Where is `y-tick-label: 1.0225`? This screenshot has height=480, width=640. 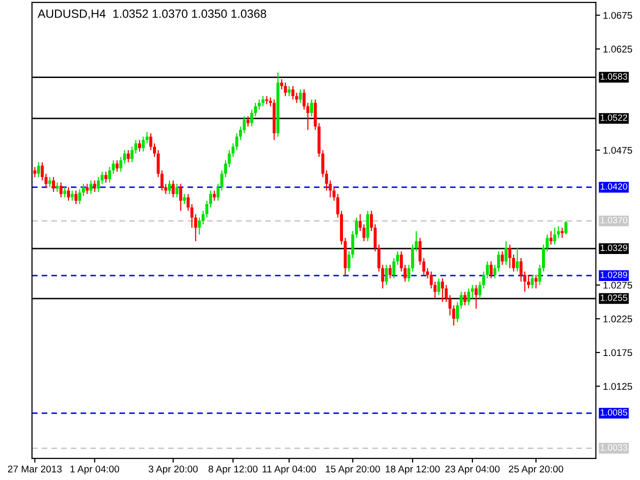
y-tick-label: 1.0225 is located at coordinates (618, 319).